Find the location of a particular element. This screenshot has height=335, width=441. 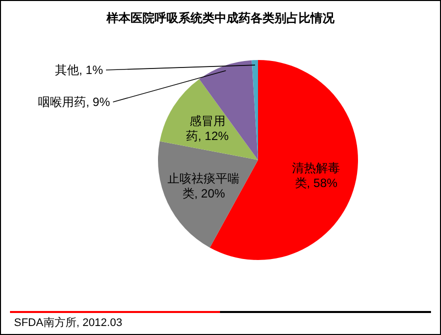

slice-label: 咽喉用药, 9% is located at coordinates (74, 102).